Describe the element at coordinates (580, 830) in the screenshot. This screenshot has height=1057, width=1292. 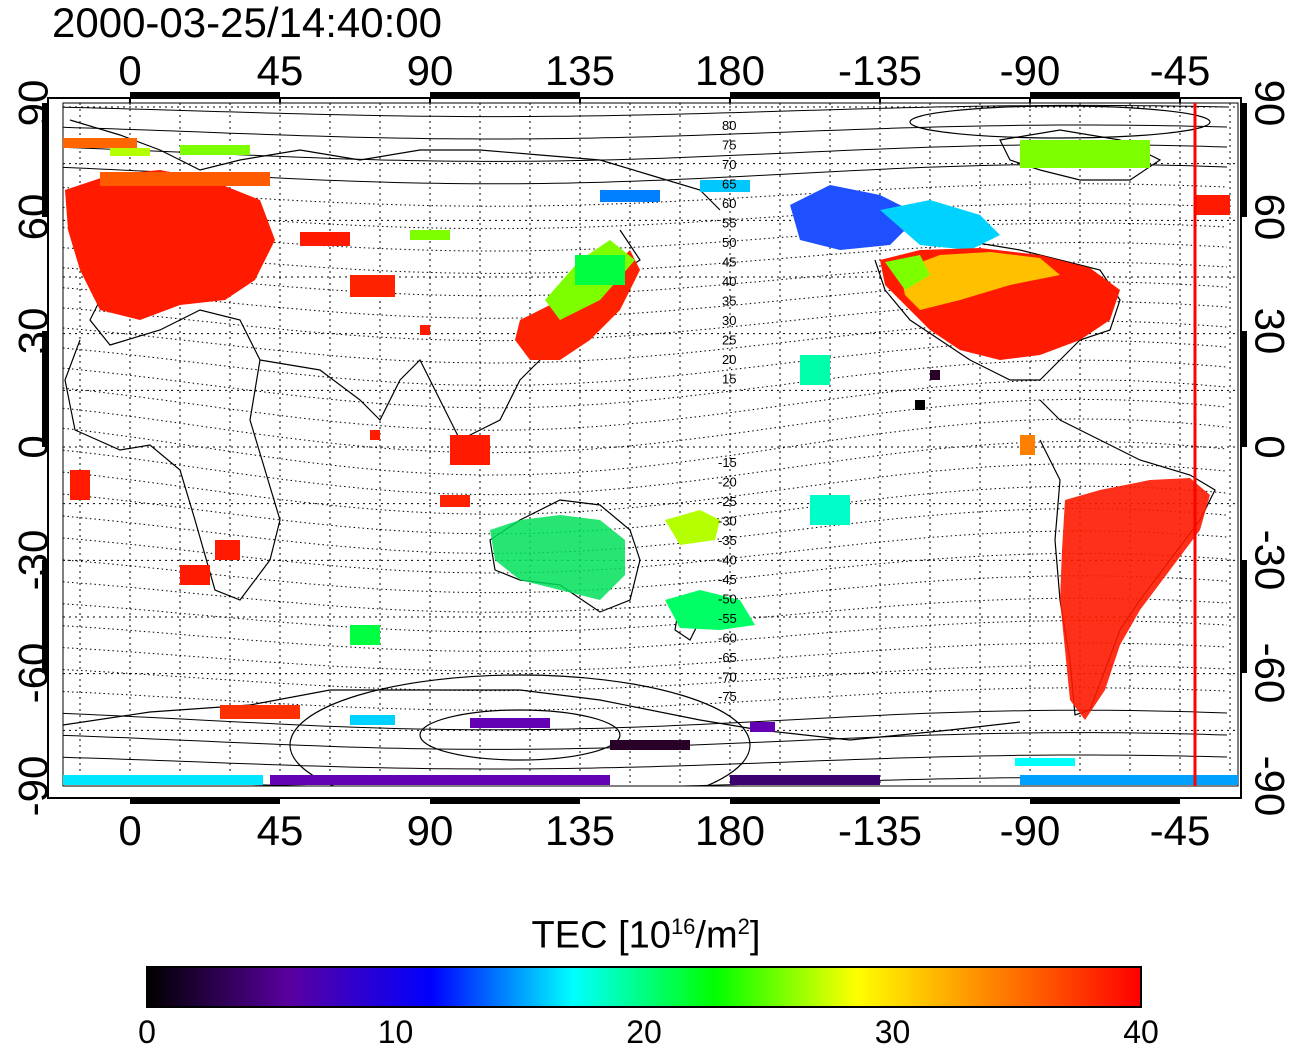
I see `lon-tick-bottom: 135` at that location.